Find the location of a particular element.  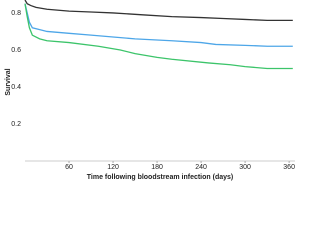

x-tick-label: 360 is located at coordinates (289, 167).